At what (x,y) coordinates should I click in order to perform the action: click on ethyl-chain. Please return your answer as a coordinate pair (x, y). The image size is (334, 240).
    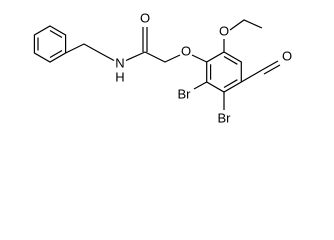
    Looking at the image, I should click on (90, 52).